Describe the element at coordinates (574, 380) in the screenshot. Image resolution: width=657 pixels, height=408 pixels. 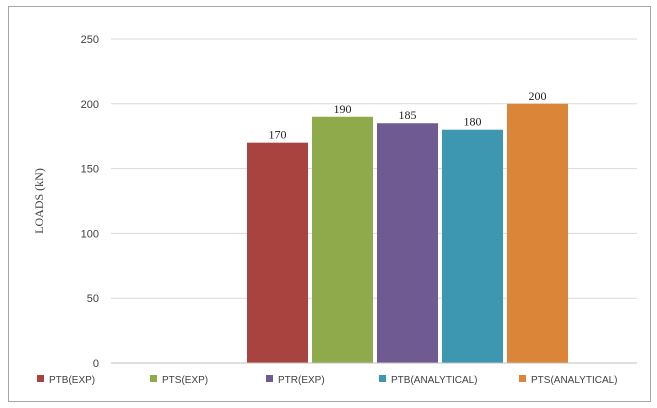
I see `legend-label: PTS(ANALYTICAL)` at that location.